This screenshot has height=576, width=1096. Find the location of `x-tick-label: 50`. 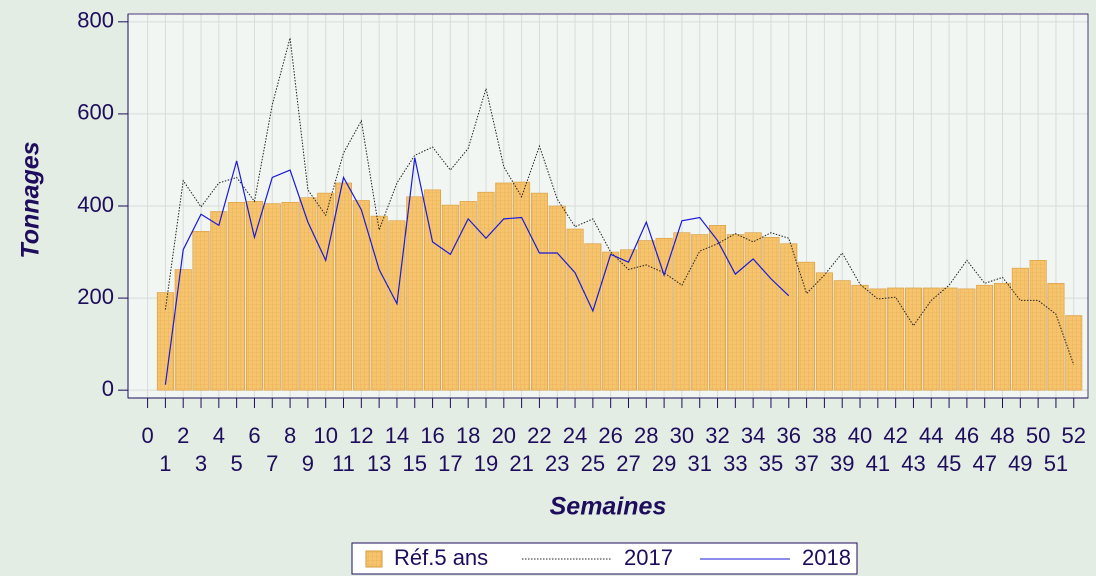

x-tick-label: 50 is located at coordinates (1038, 435).